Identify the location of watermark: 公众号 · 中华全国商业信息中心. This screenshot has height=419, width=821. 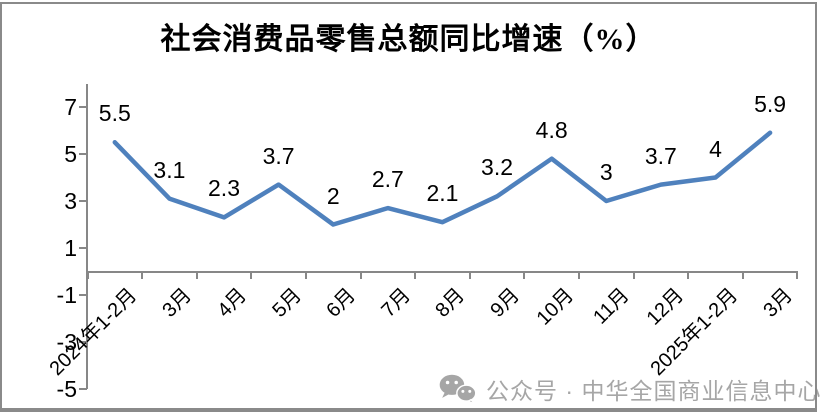
(629, 389).